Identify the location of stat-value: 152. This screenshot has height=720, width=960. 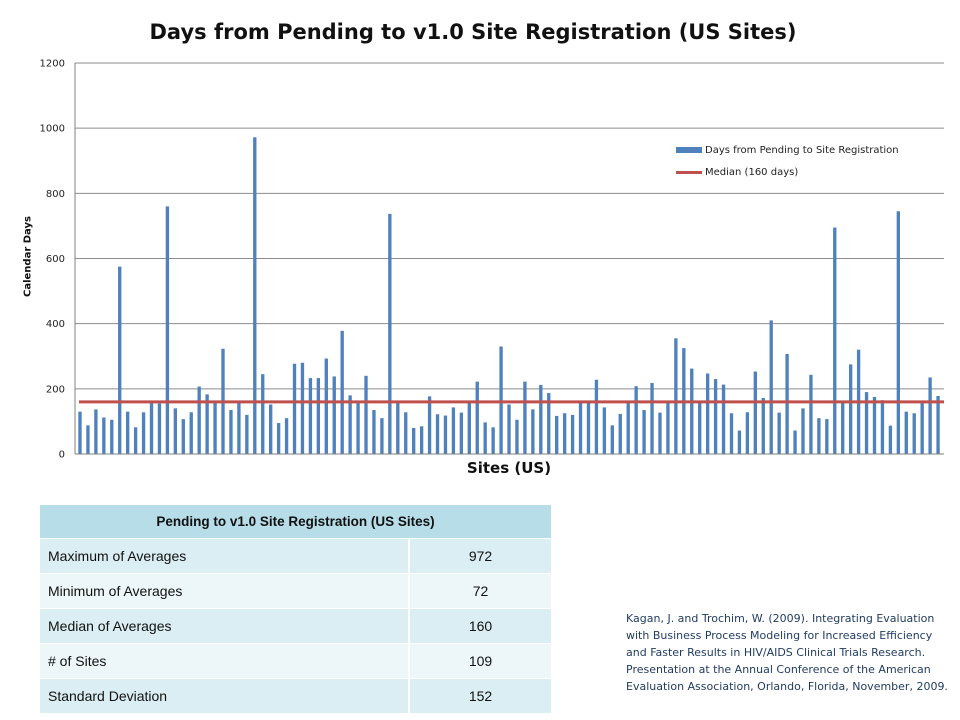
(480, 695).